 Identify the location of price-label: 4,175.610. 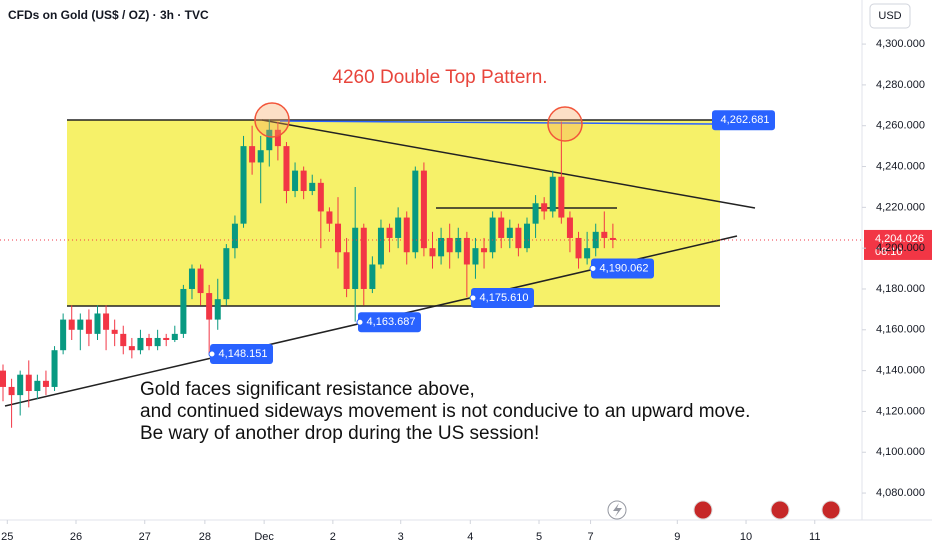
(504, 298).